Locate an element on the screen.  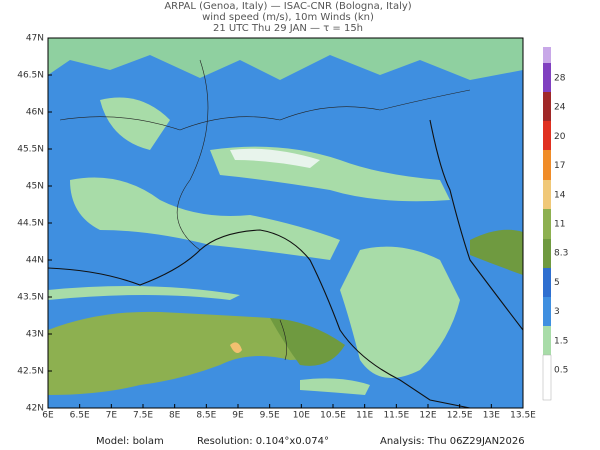
lon-label: 11.5E is located at coordinates (396, 416).